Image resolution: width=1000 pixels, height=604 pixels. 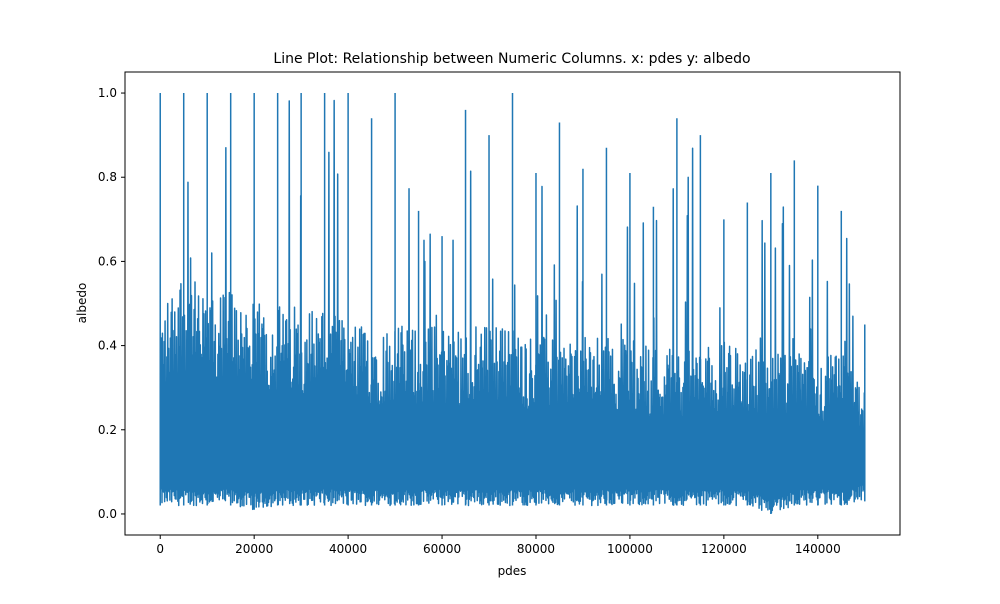 I want to click on y-tick-label: 0.4, so click(x=107, y=346).